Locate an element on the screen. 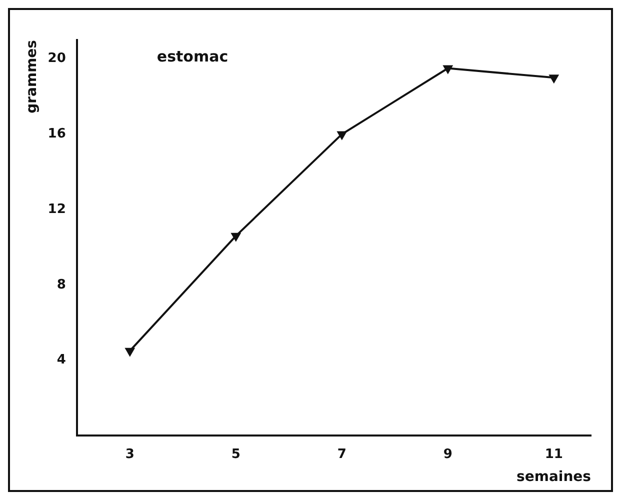 The width and height of the screenshot is (625, 504). y-tick-label: 4 is located at coordinates (61, 360).